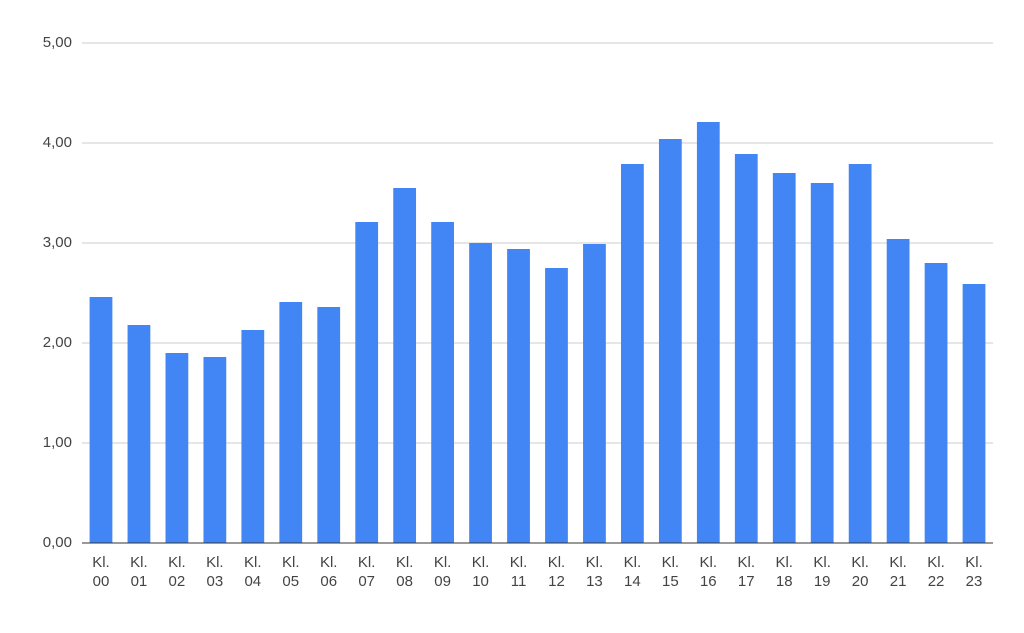 The height and width of the screenshot is (633, 1024). What do you see at coordinates (480, 572) in the screenshot?
I see `x-tick-label: Kl. 10` at bounding box center [480, 572].